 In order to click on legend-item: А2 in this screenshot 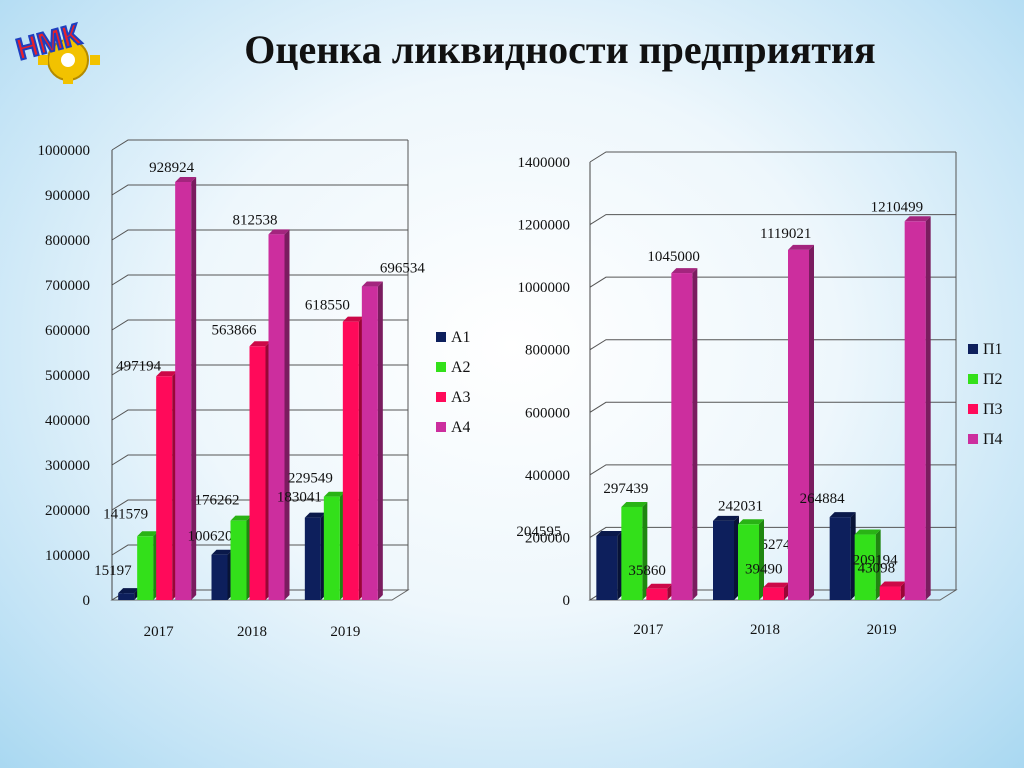, I will do `click(453, 367)`.